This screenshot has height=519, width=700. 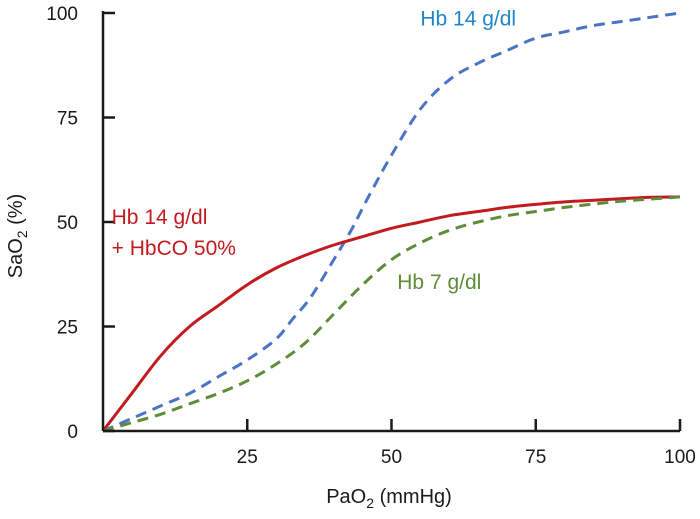 What do you see at coordinates (535, 457) in the screenshot?
I see `x-tick-label-75: 75` at bounding box center [535, 457].